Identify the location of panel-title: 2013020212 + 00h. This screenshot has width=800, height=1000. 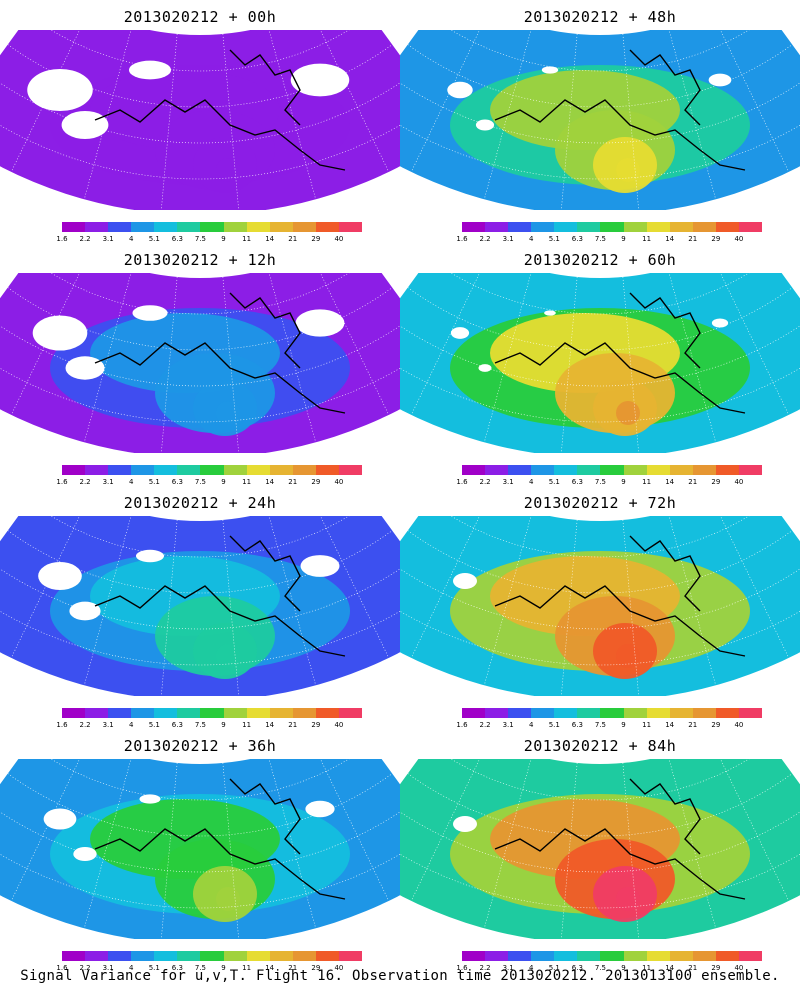
(200, 17).